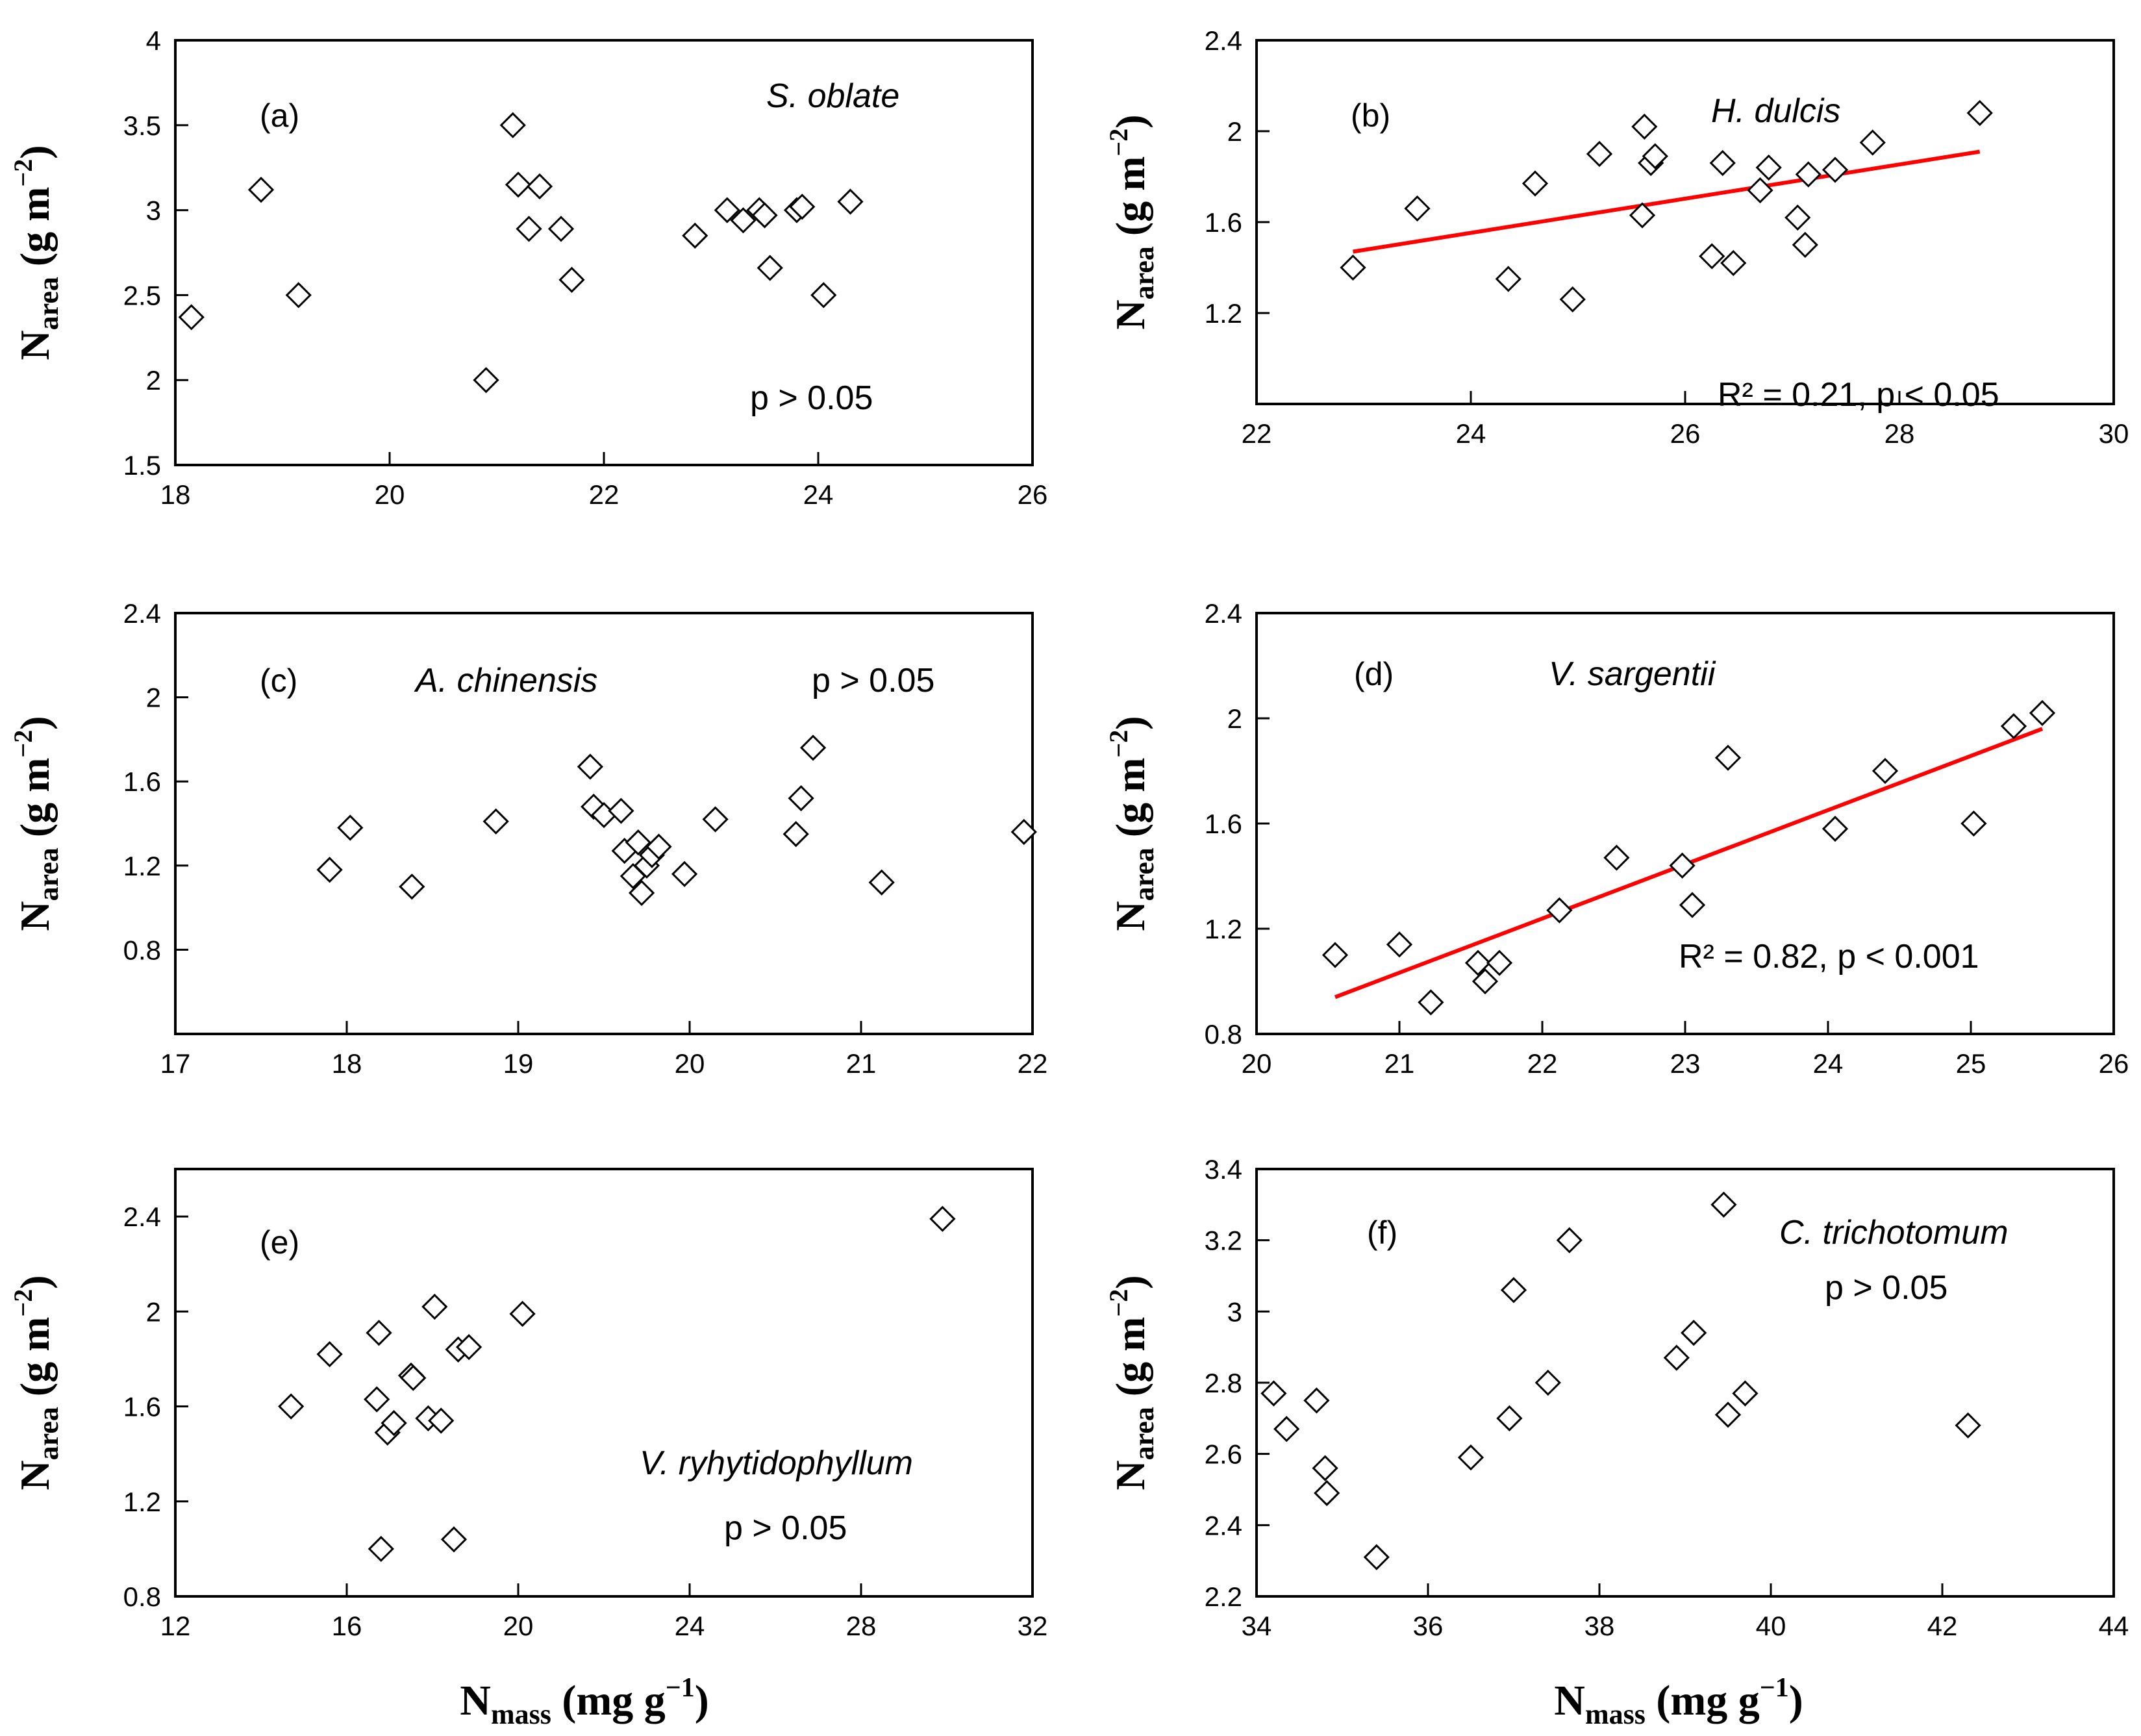 This screenshot has width=2141, height=1736. What do you see at coordinates (690, 1063) in the screenshot?
I see `x-tick-label-c: 20` at bounding box center [690, 1063].